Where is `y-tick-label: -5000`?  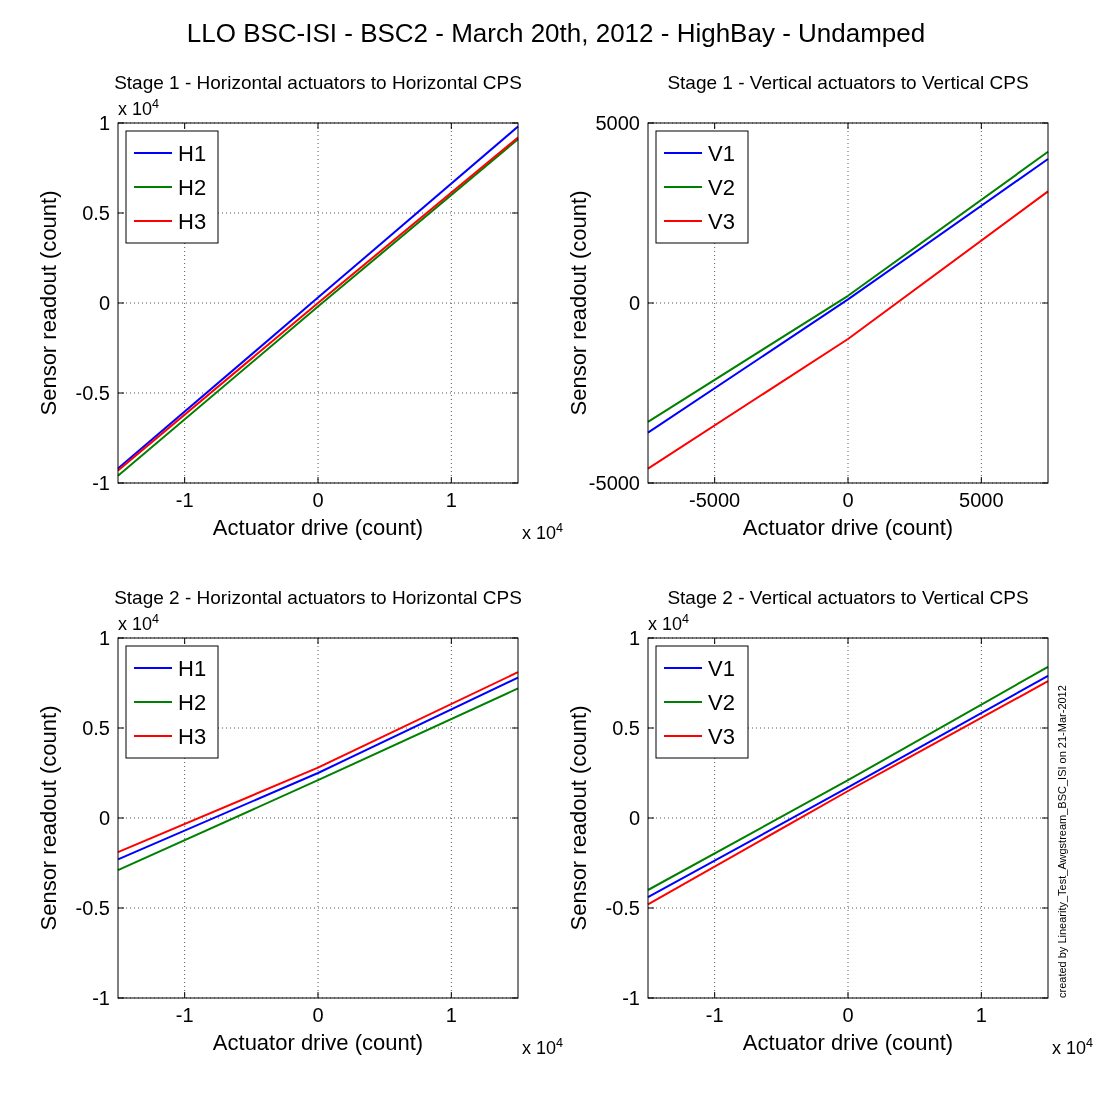
y-tick-label: -5000 is located at coordinates (614, 483).